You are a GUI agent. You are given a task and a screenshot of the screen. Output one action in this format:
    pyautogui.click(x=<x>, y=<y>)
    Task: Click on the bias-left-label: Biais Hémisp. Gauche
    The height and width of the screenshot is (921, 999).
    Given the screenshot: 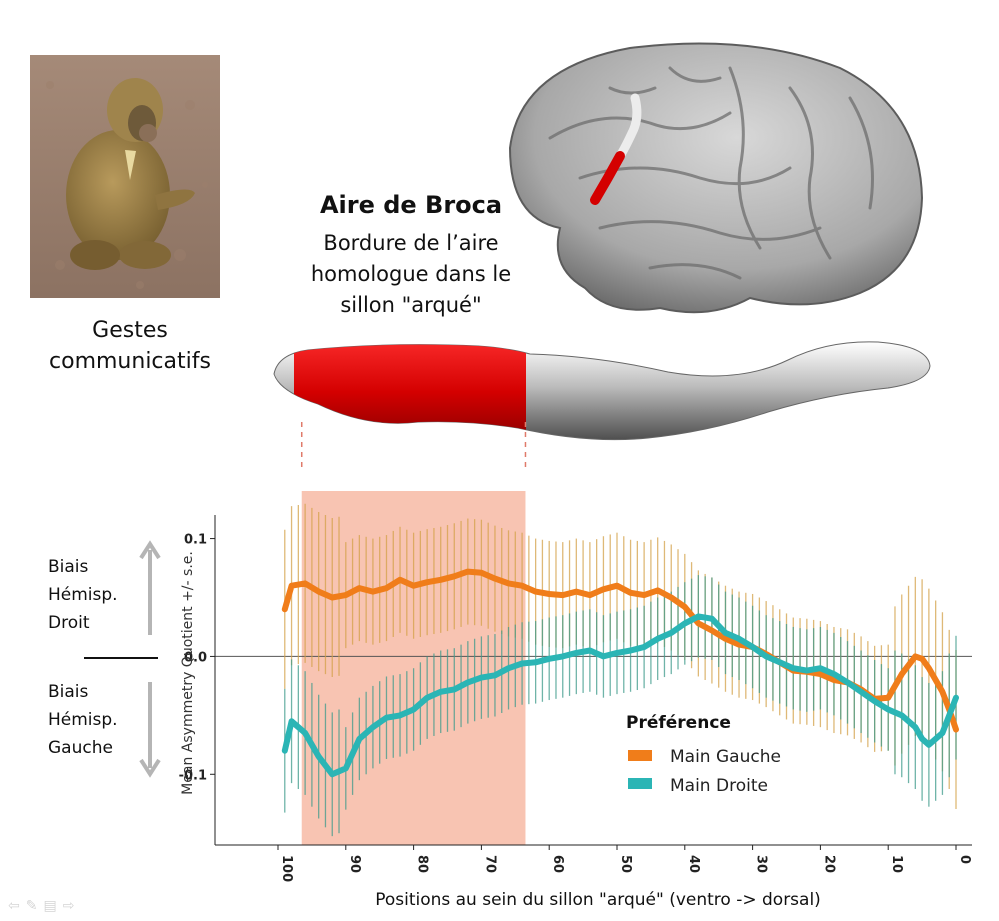 What is the action you would take?
    pyautogui.click(x=93, y=720)
    